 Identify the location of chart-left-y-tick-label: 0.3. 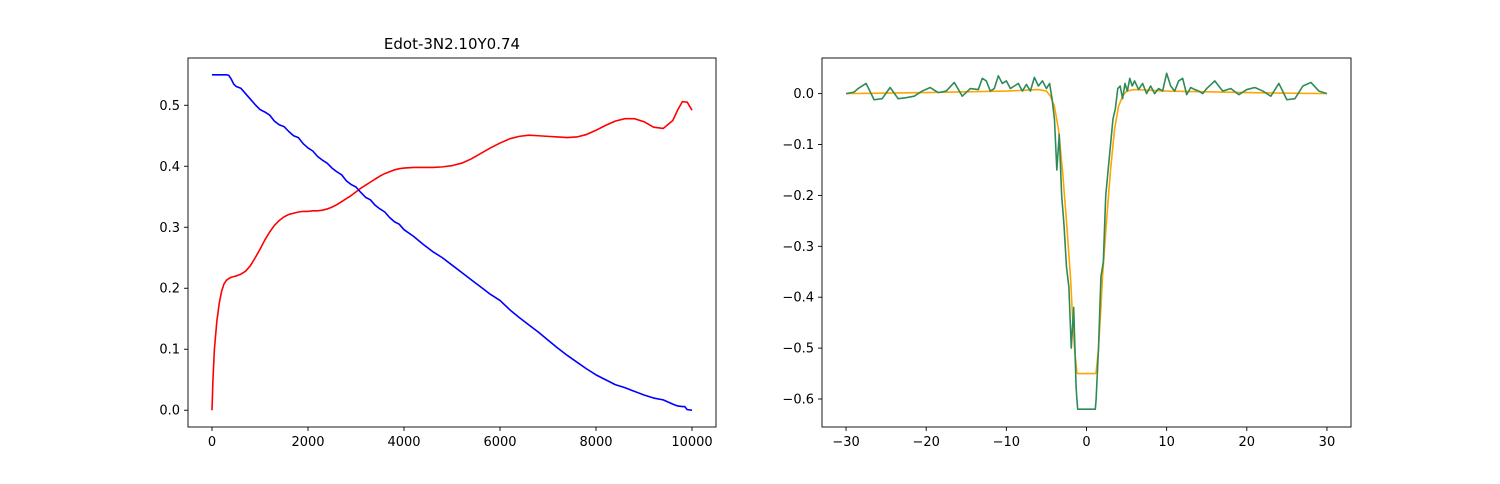
(169, 228).